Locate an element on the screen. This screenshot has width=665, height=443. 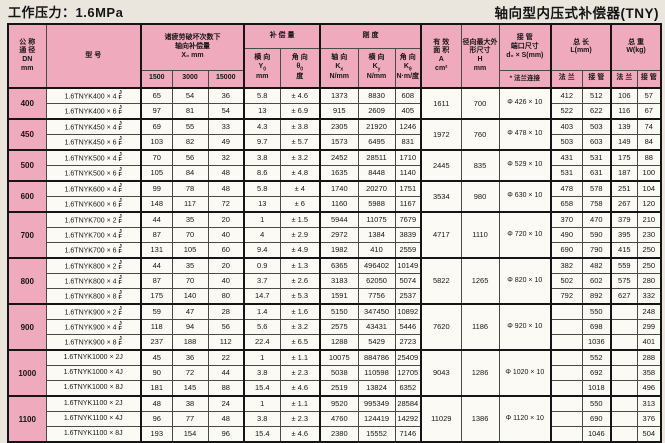
length-pipe-cell: 698 is located at coordinates (596, 327).